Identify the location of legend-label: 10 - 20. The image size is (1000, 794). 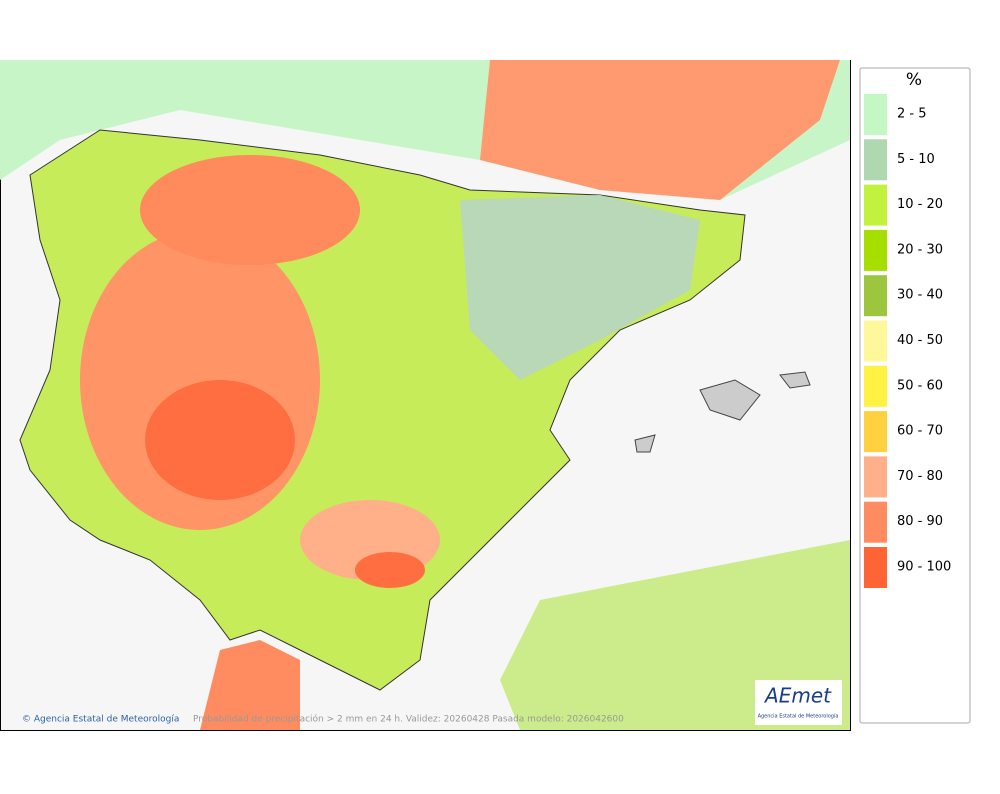
(920, 204).